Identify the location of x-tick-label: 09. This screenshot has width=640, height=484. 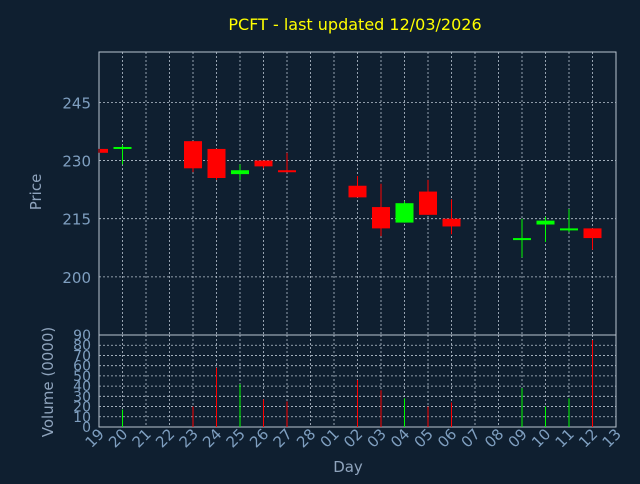
(518, 438).